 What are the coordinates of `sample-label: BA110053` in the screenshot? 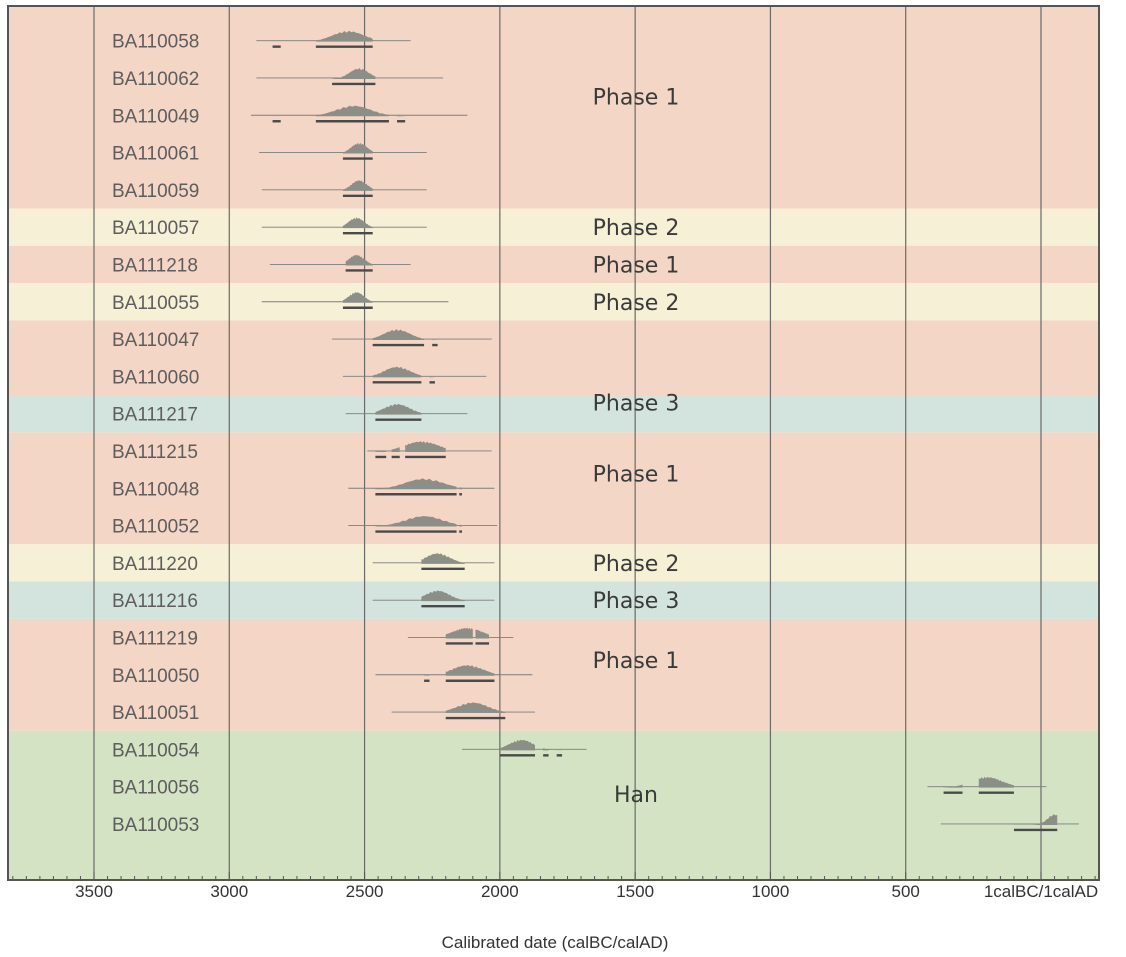 It's located at (155, 825).